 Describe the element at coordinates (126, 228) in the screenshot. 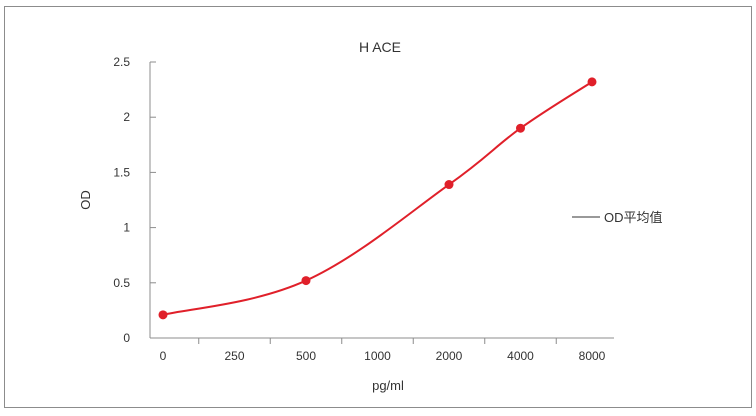

I see `y-tick-label: 1` at that location.